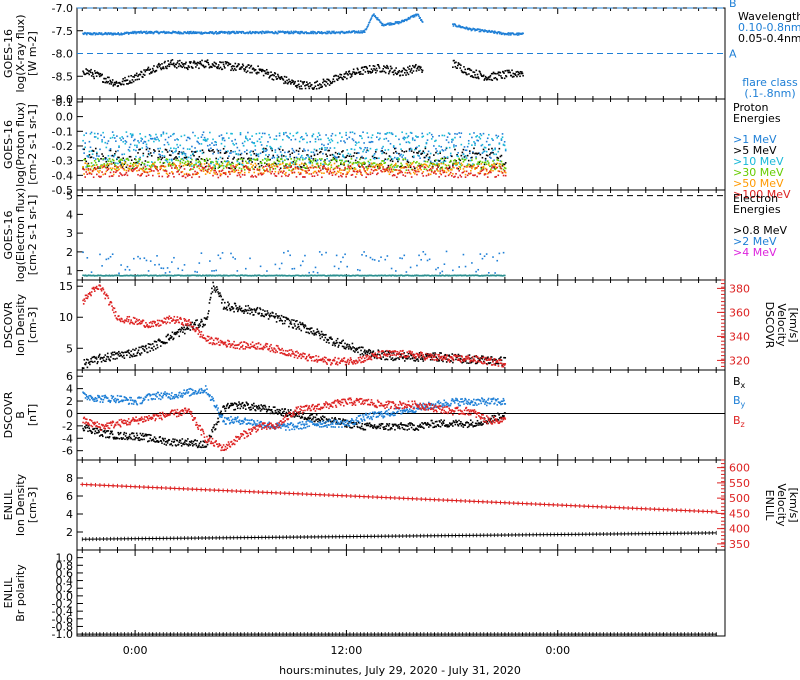  What do you see at coordinates (769, 16) in the screenshot?
I see `legend-title: Wavelength` at bounding box center [769, 16].